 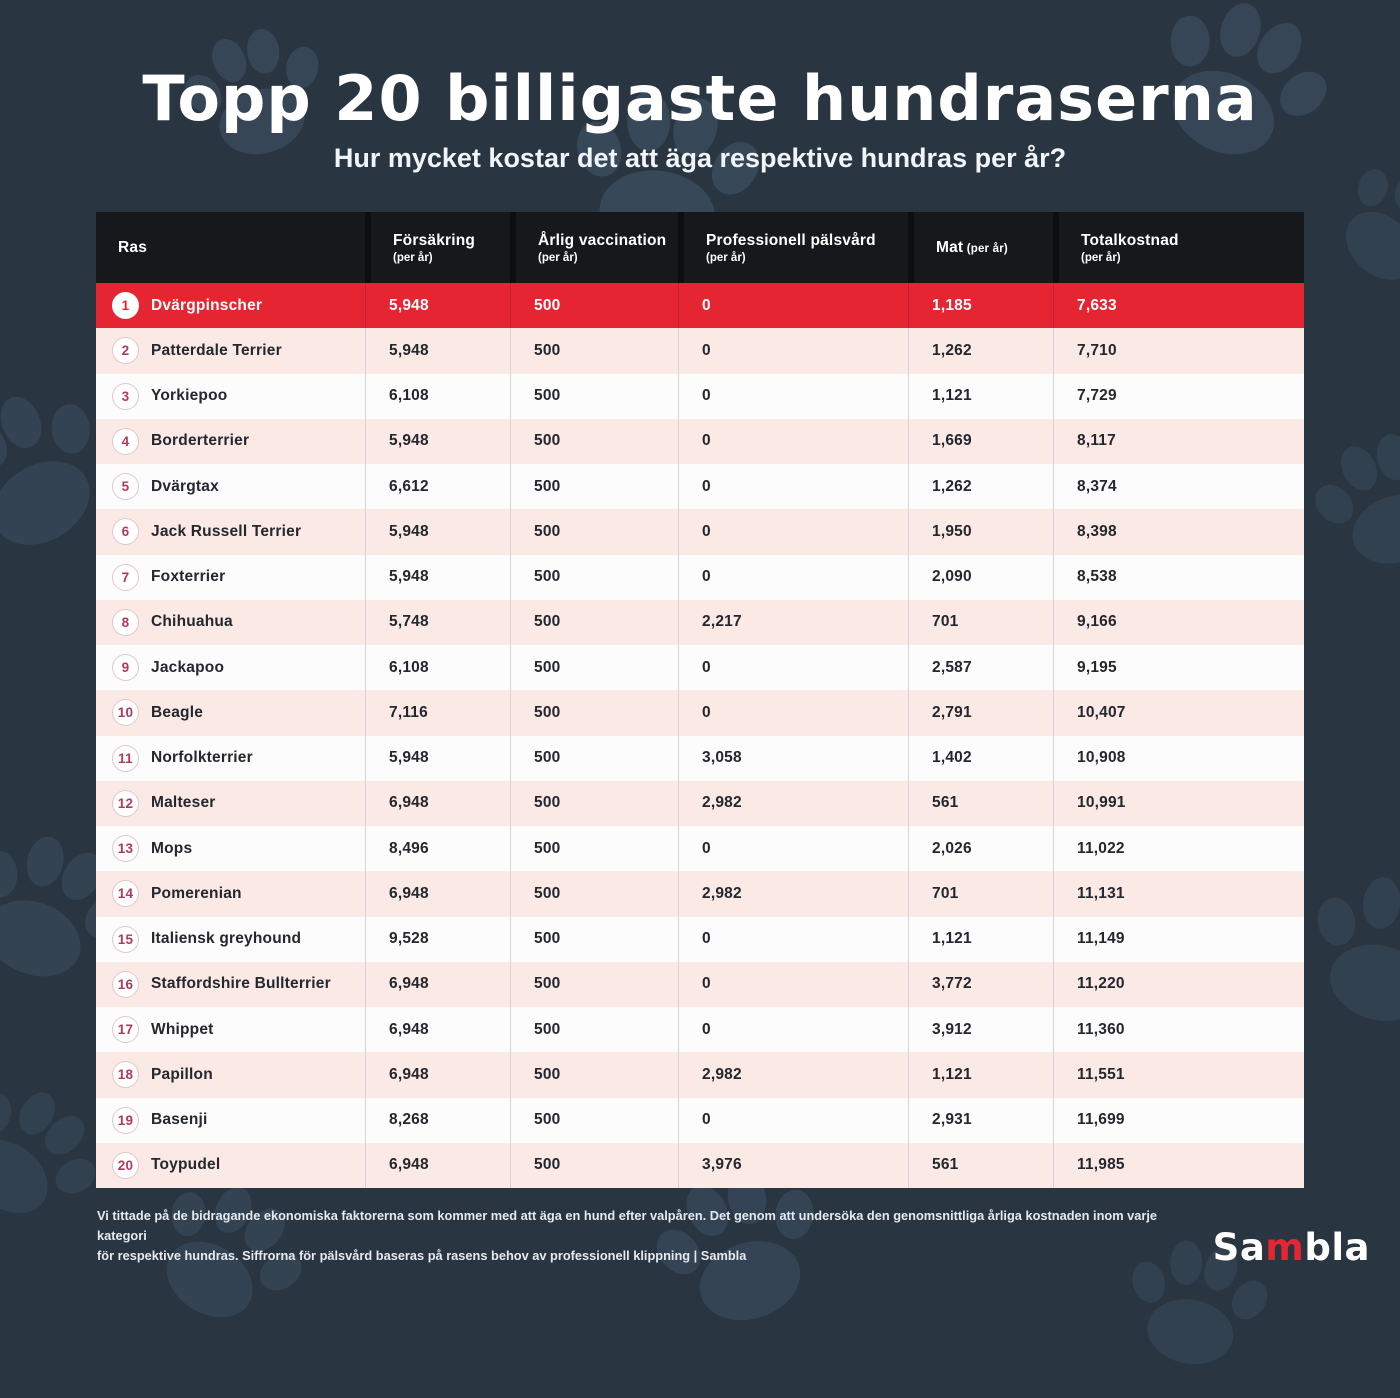 What do you see at coordinates (1130, 240) in the screenshot?
I see `column-header-label: Totalkostnad` at bounding box center [1130, 240].